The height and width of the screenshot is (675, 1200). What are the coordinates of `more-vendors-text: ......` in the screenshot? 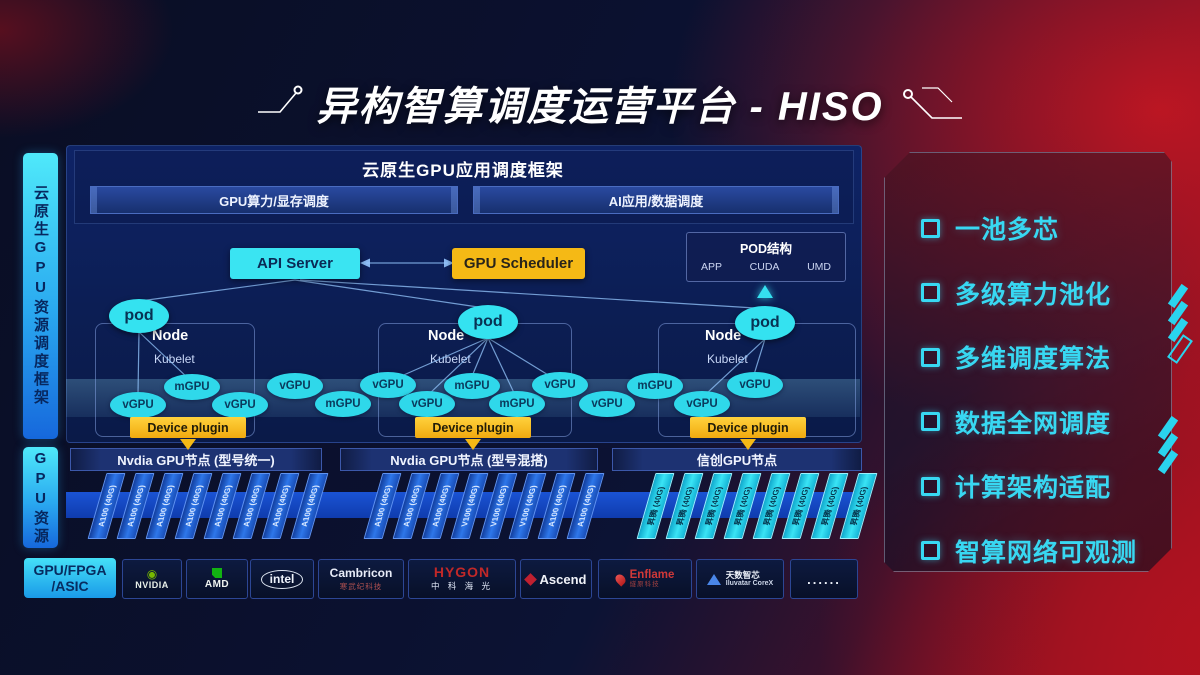 It's located at (824, 579).